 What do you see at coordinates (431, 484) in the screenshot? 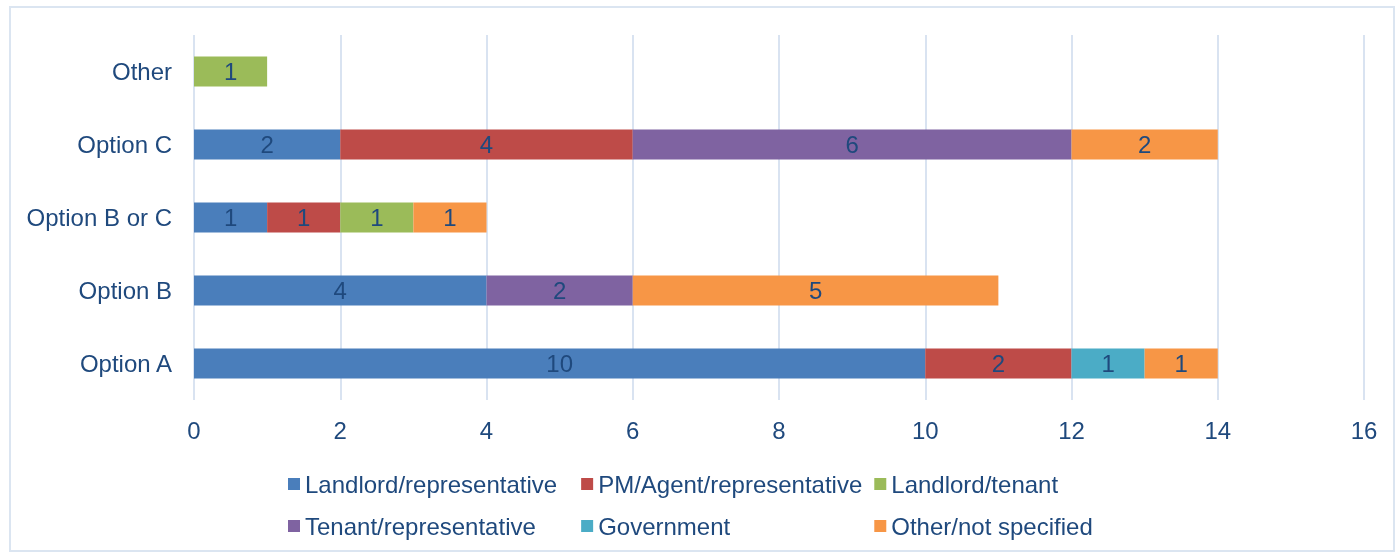
I see `legend-label: Landlord/representative` at bounding box center [431, 484].